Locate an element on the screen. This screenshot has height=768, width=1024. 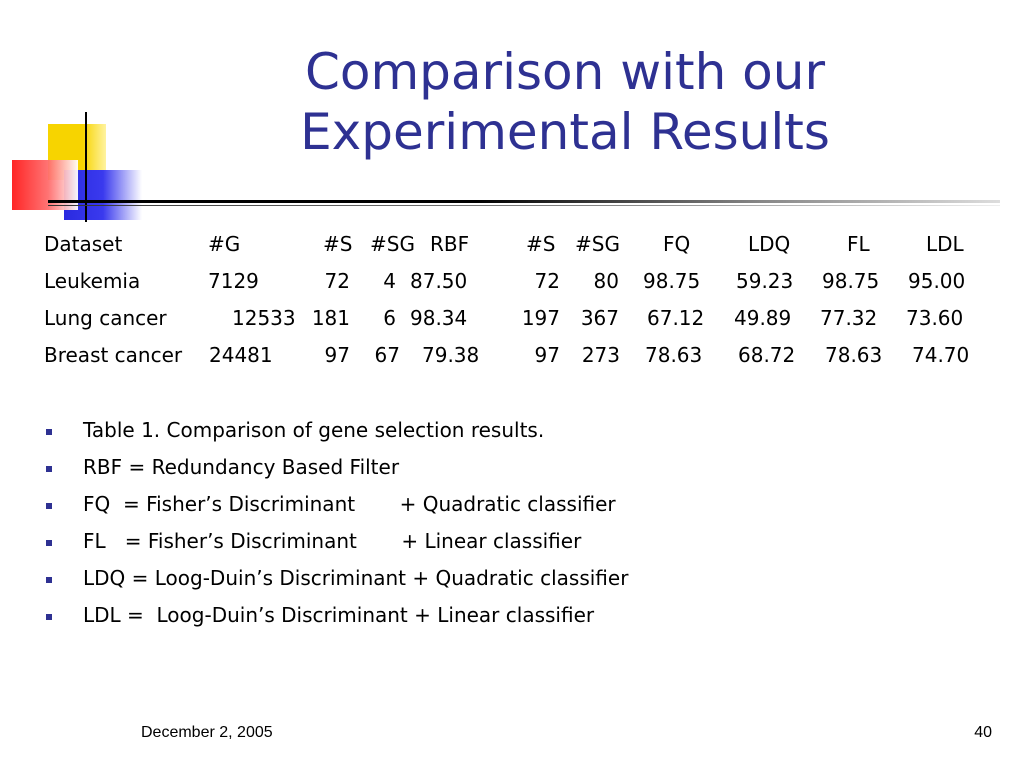
table-cell: 95.00 is located at coordinates (937, 281).